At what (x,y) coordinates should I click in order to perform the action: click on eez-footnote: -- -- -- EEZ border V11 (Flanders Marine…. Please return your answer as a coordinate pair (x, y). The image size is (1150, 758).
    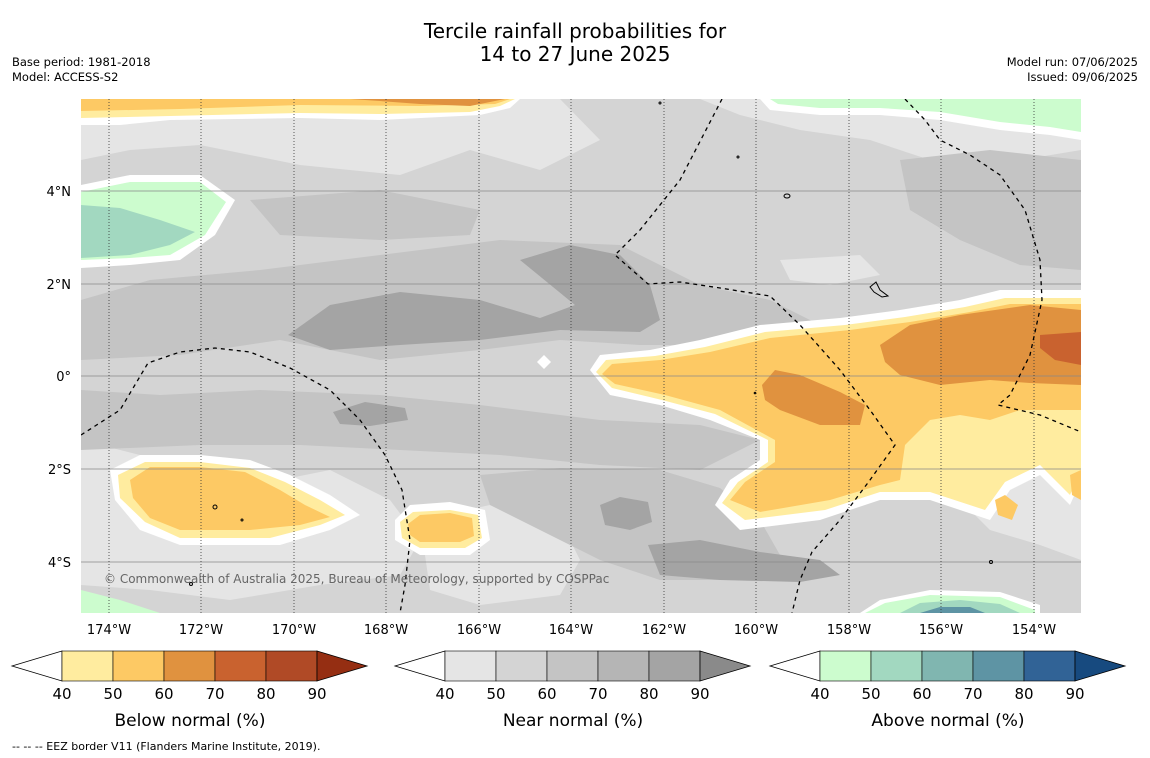
    Looking at the image, I should click on (166, 746).